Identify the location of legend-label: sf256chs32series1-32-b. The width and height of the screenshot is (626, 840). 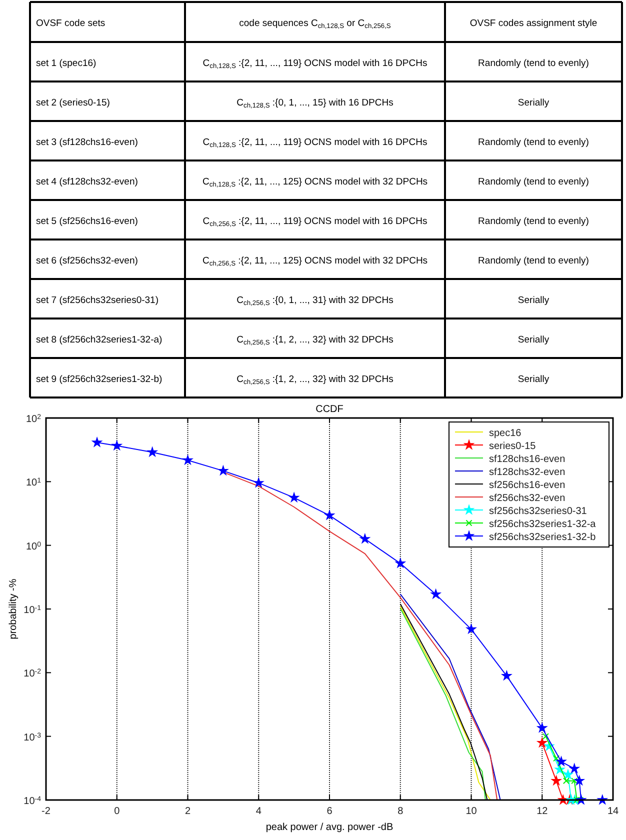
(542, 537).